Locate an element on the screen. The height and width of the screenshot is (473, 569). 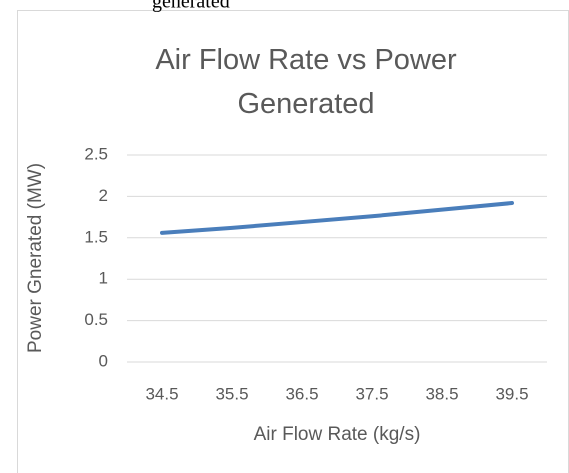
text-fragment: generated is located at coordinates (191, 6).